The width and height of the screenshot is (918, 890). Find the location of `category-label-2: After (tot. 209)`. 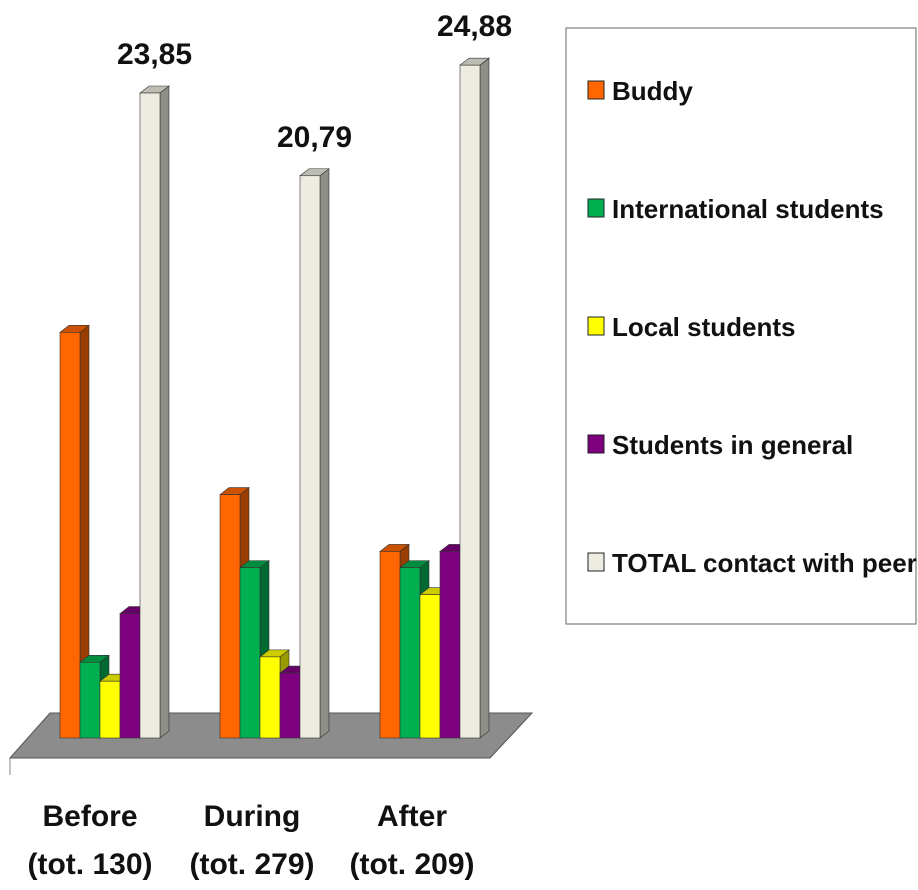

category-label-2: After (tot. 209) is located at coordinates (411, 840).